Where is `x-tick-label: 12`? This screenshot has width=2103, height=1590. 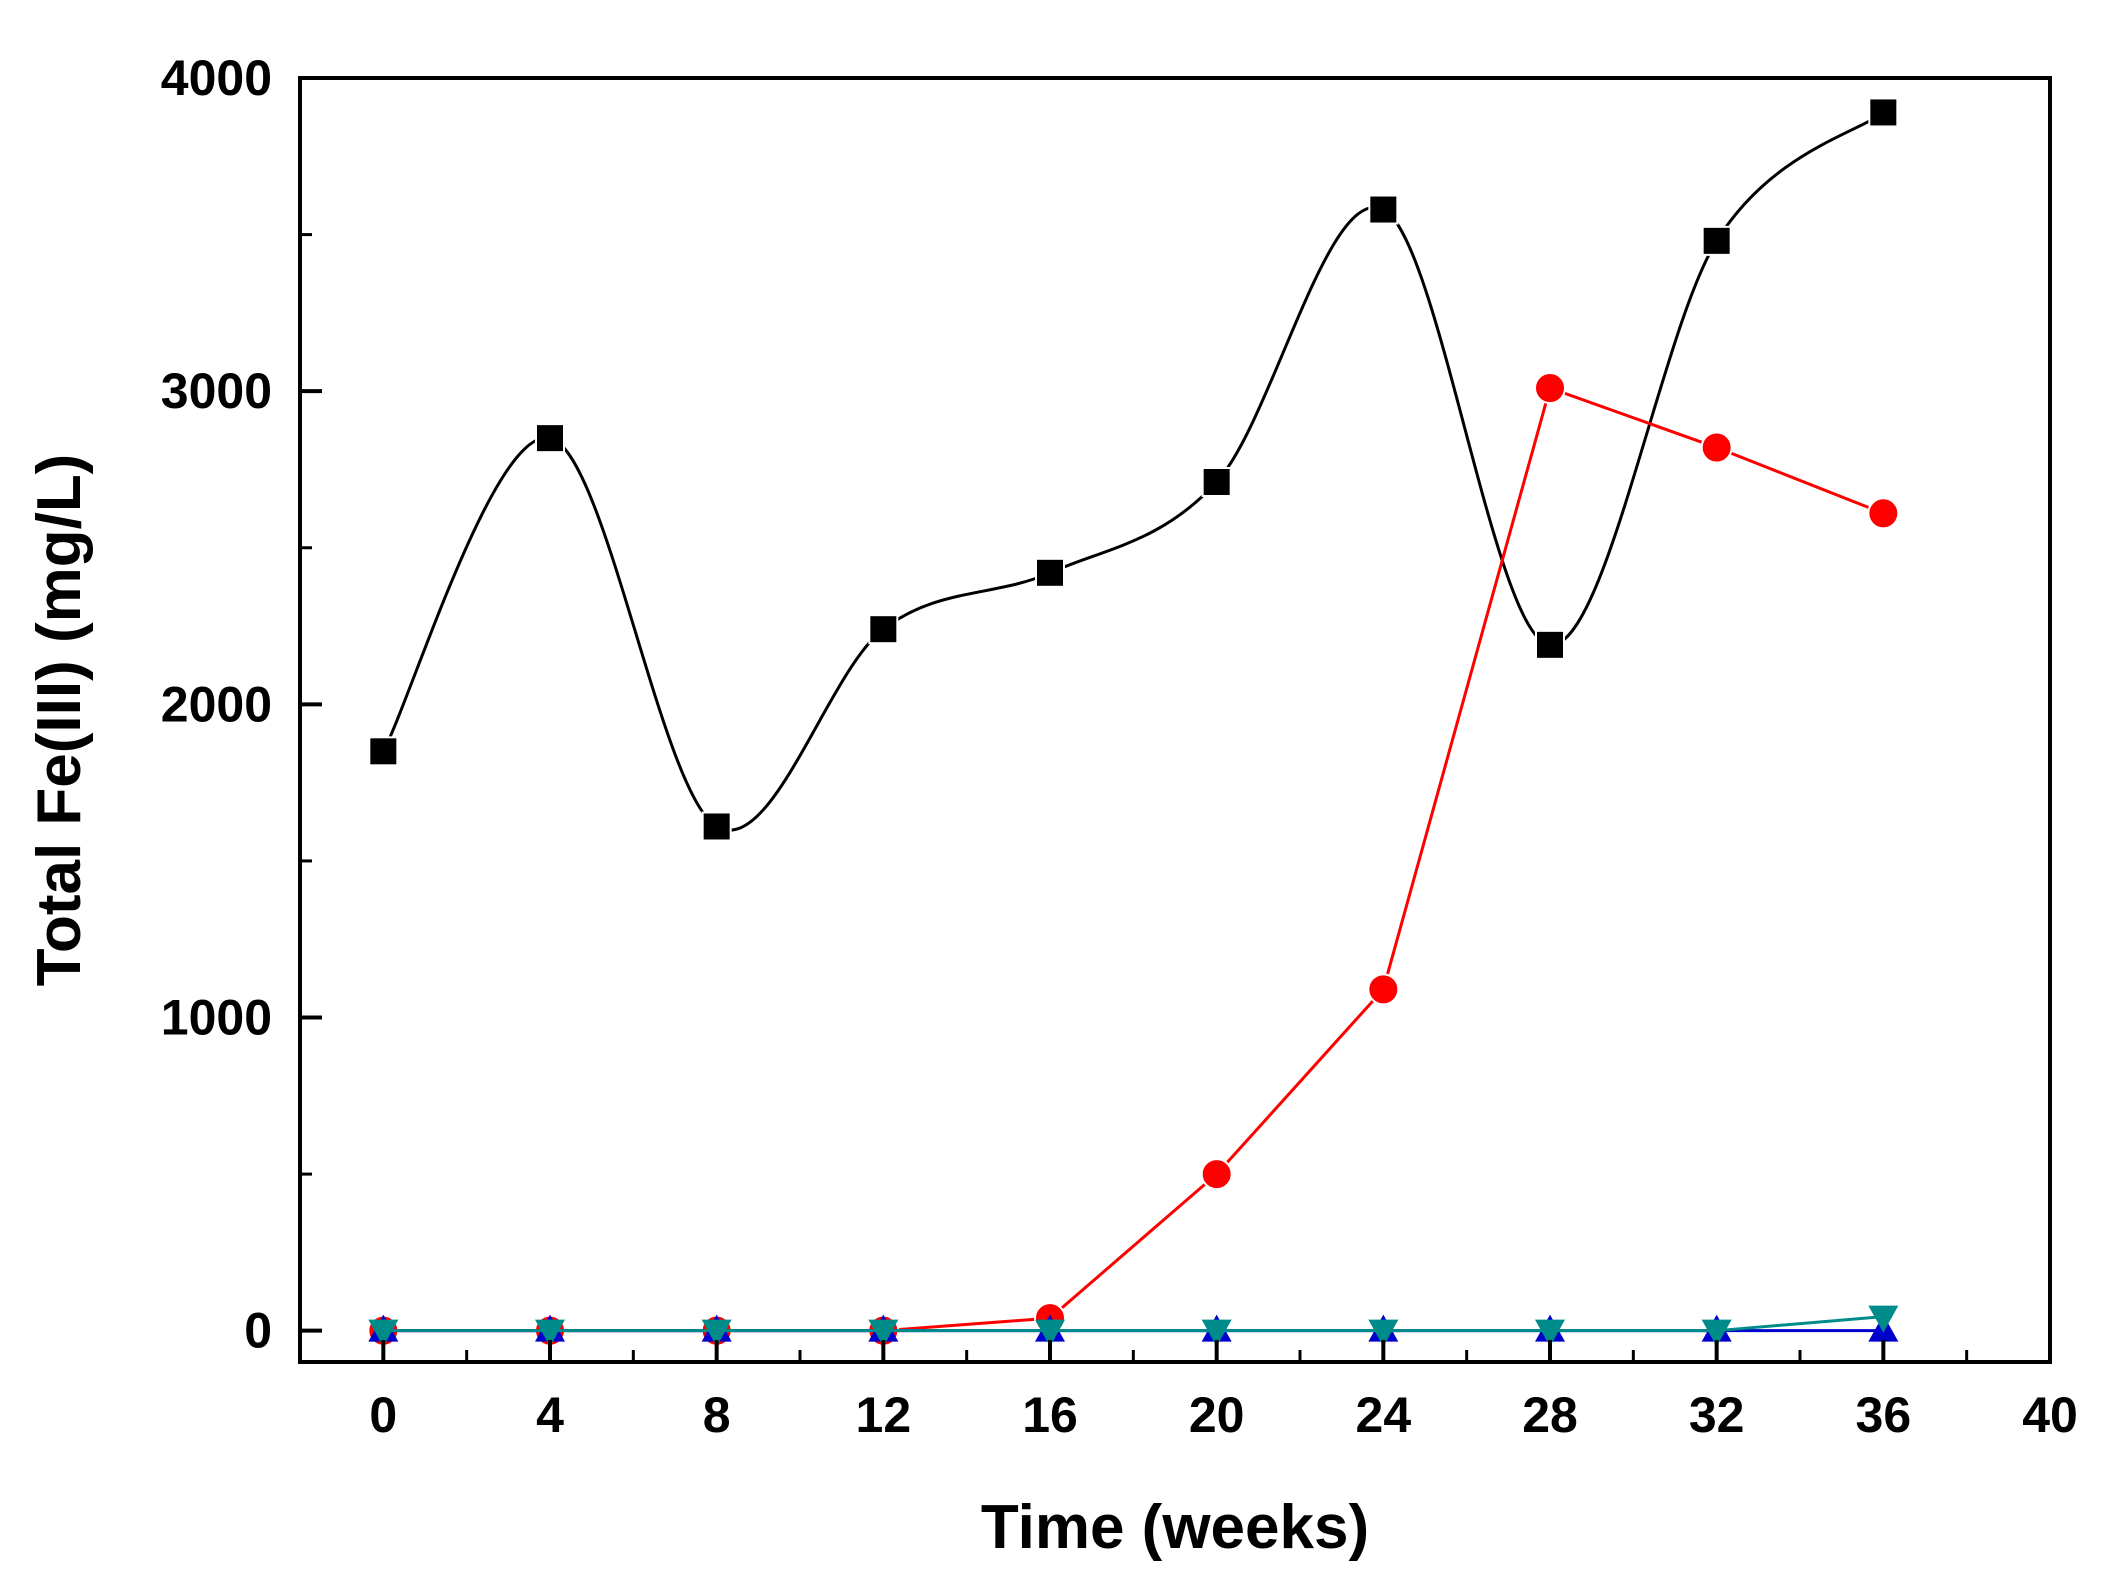
x-tick-label: 12 is located at coordinates (884, 1415).